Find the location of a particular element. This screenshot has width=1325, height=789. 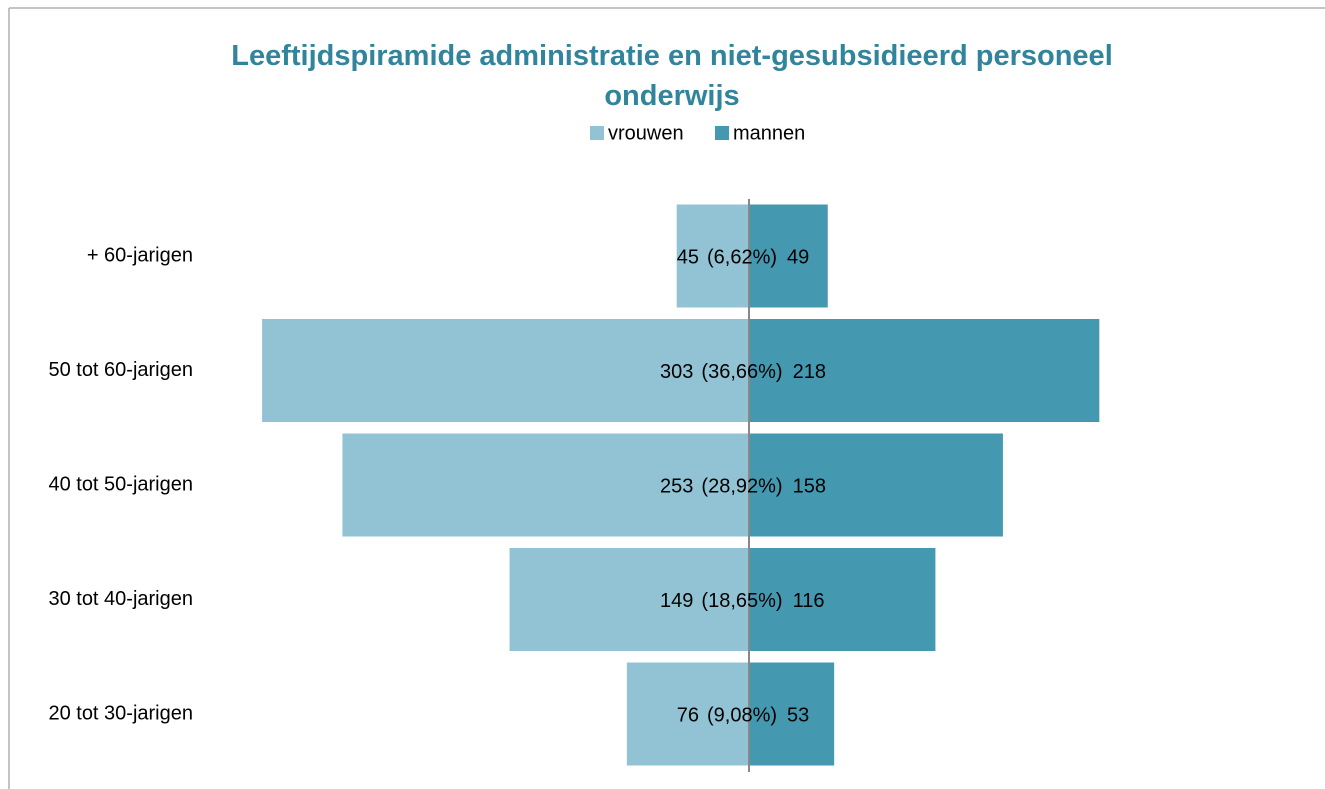

share-label: (18,65%) is located at coordinates (741, 601).